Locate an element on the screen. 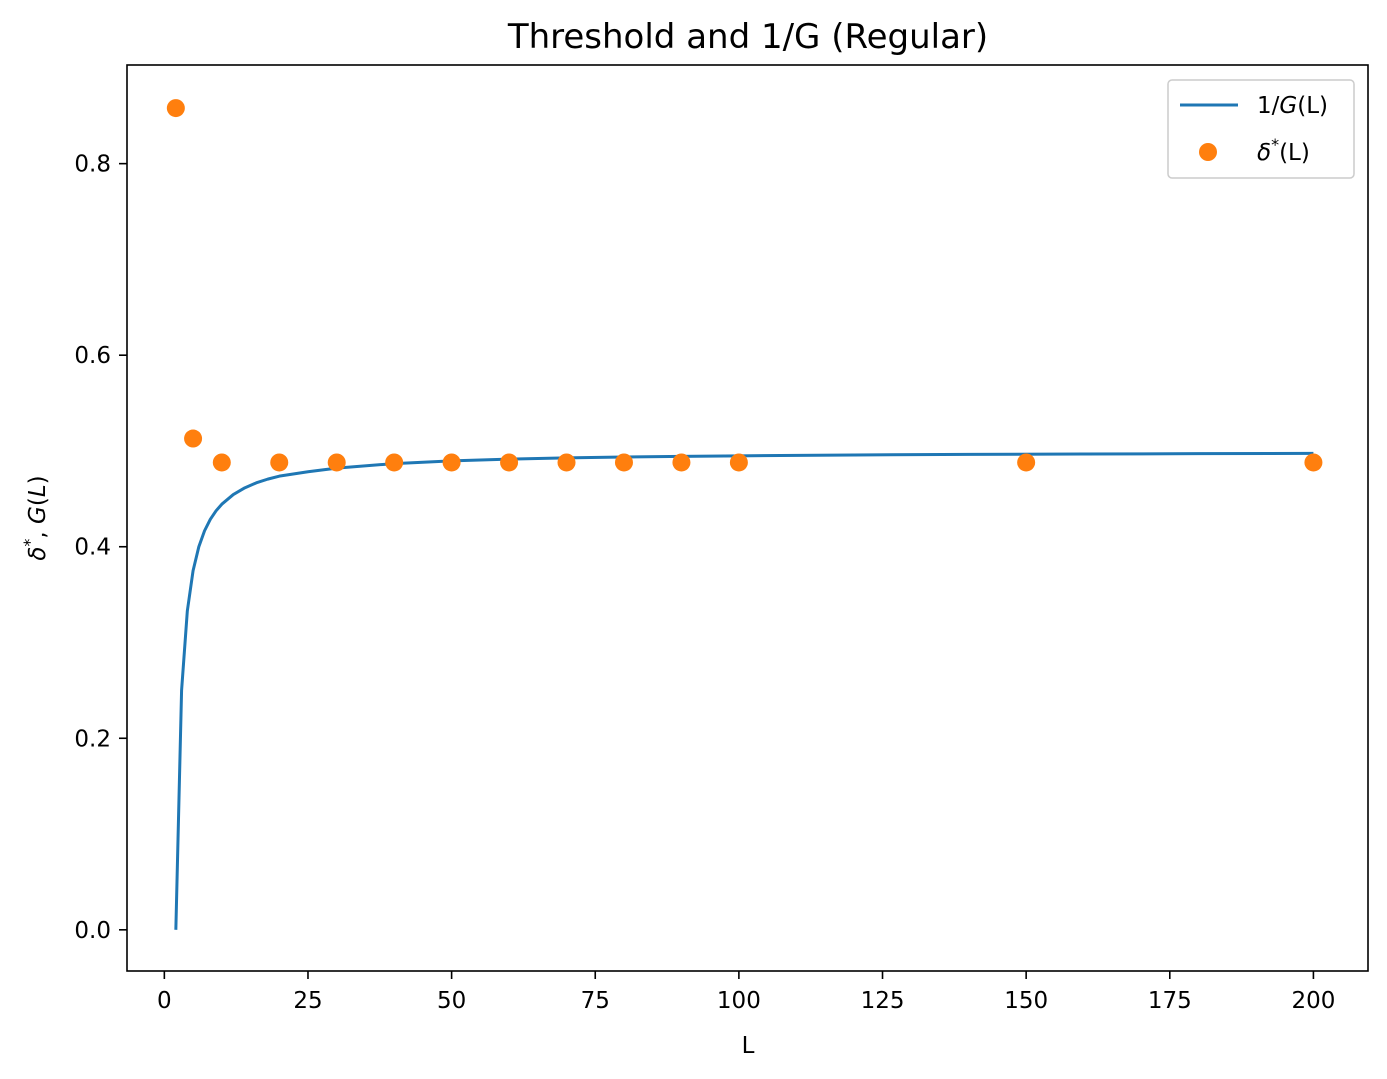  y-tick-label: 0.4 is located at coordinates (92, 548).